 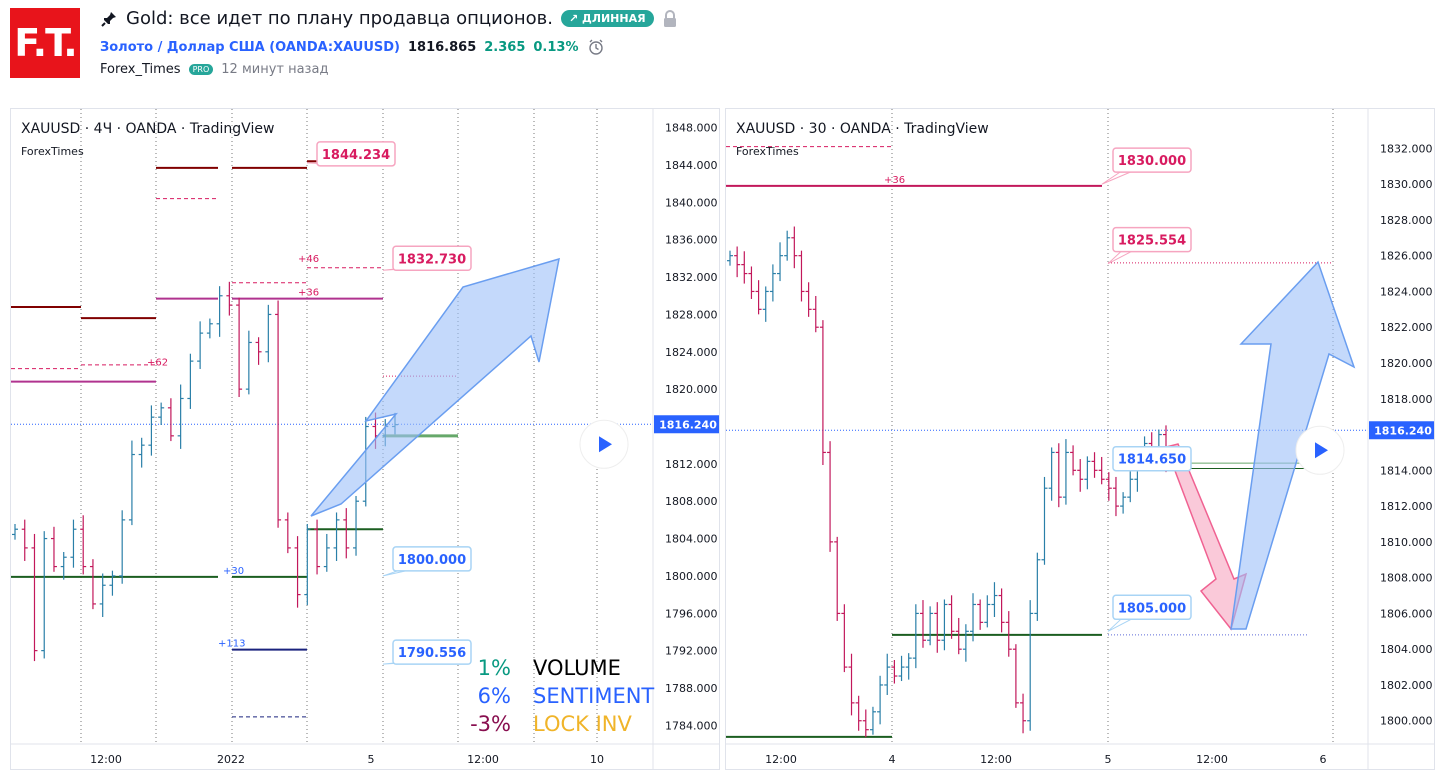 What do you see at coordinates (1406, 649) in the screenshot?
I see `y-tick-label: 1804.000` at bounding box center [1406, 649].